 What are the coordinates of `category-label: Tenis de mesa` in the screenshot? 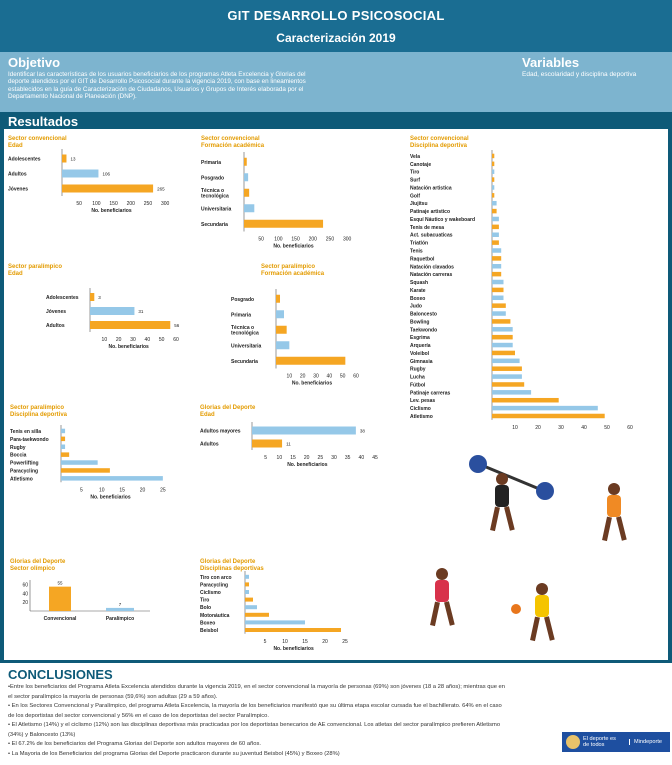 It's located at (427, 228).